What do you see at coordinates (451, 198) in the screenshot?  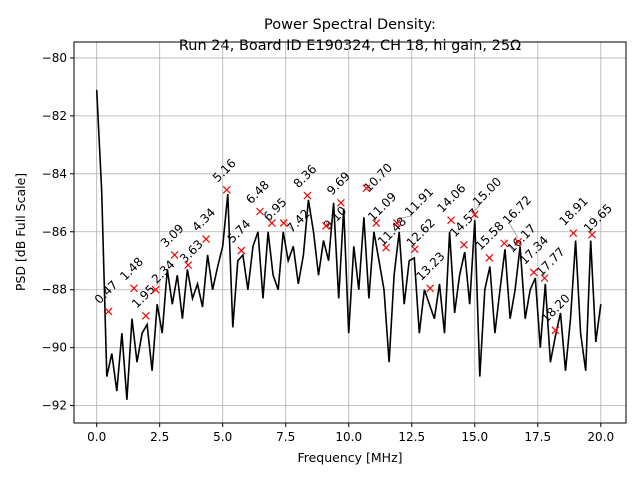 I see `peak-label: 14.06` at bounding box center [451, 198].